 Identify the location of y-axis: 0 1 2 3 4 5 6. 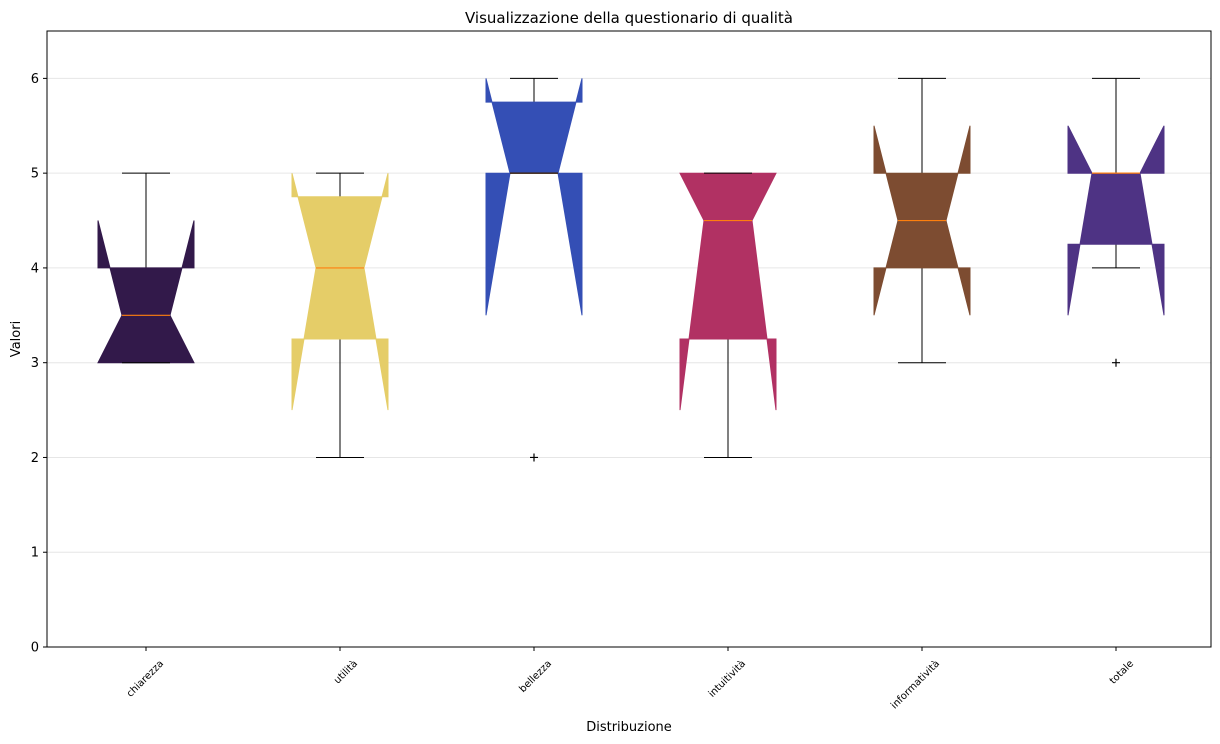
(39, 364).